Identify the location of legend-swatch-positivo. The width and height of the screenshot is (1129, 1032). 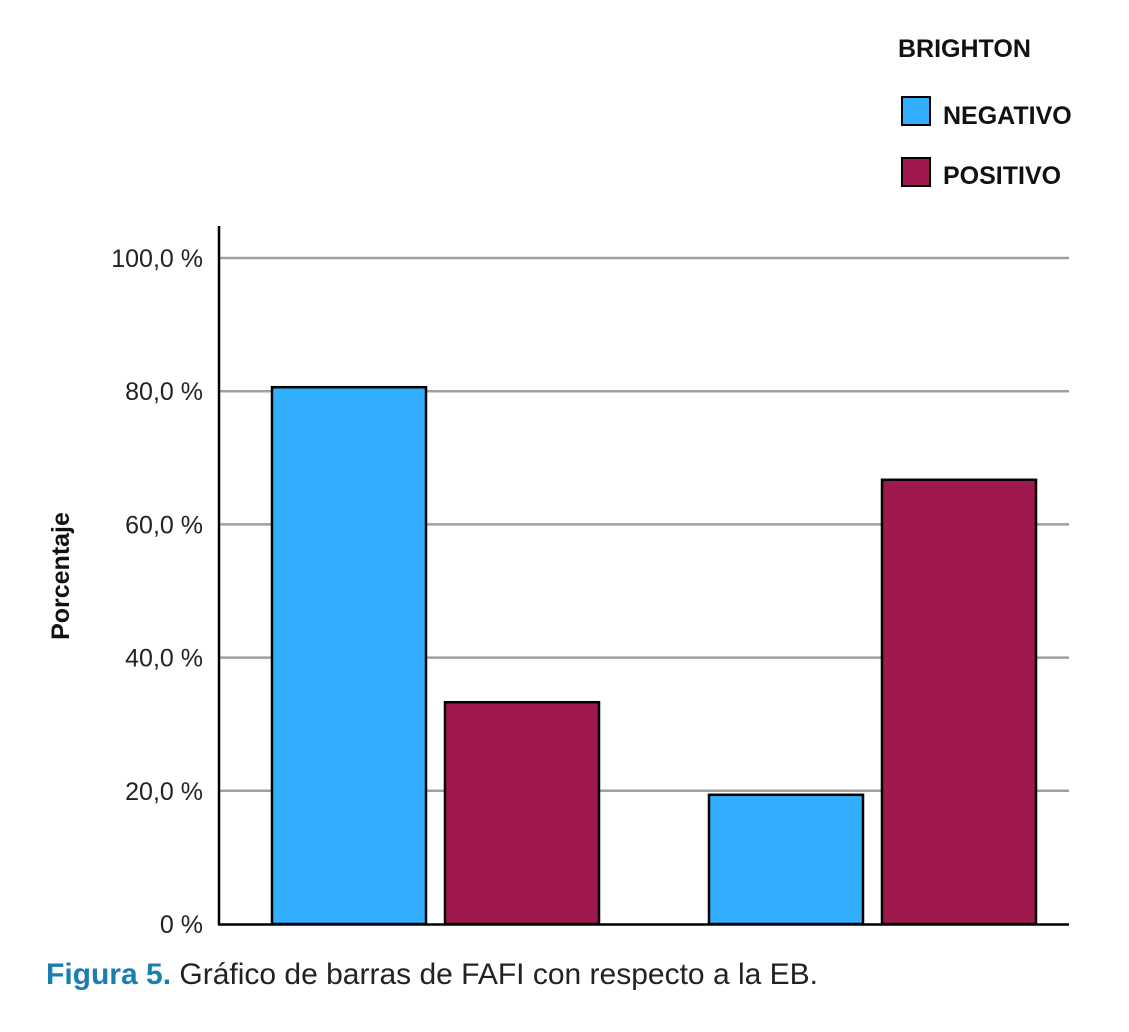
(916, 172).